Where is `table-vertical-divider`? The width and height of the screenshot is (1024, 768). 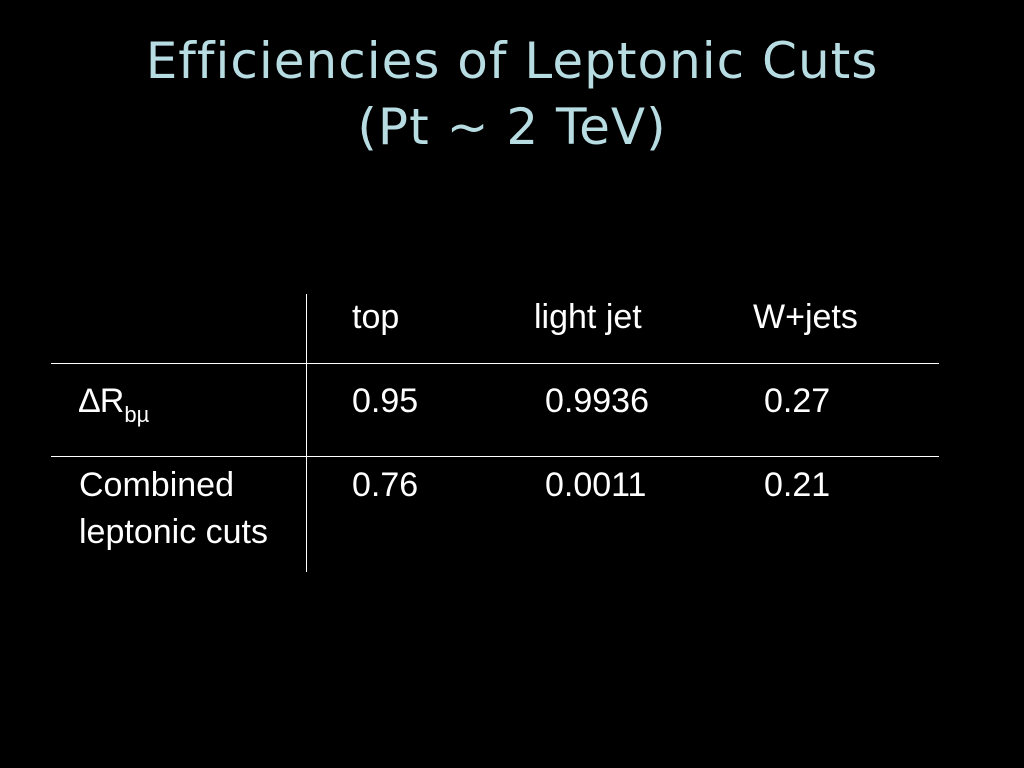 table-vertical-divider is located at coordinates (306, 433).